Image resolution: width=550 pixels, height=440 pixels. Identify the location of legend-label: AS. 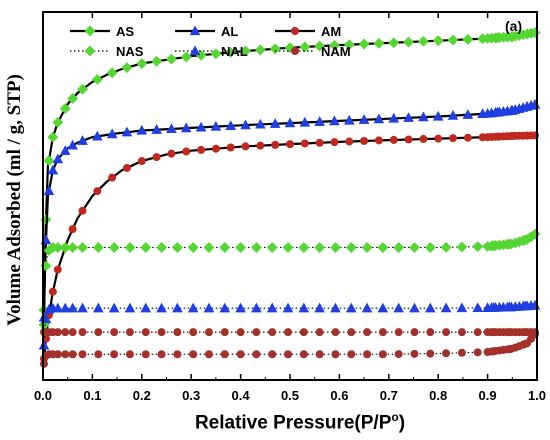
(125, 31).